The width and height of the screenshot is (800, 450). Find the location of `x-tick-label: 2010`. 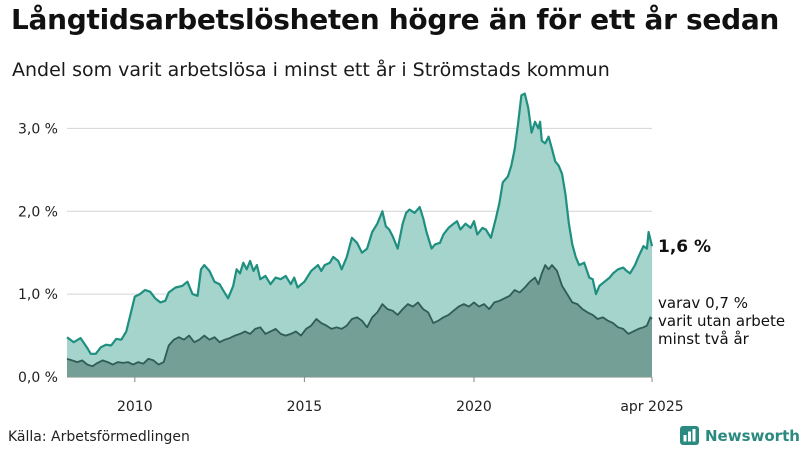

x-tick-label: 2010 is located at coordinates (135, 407).